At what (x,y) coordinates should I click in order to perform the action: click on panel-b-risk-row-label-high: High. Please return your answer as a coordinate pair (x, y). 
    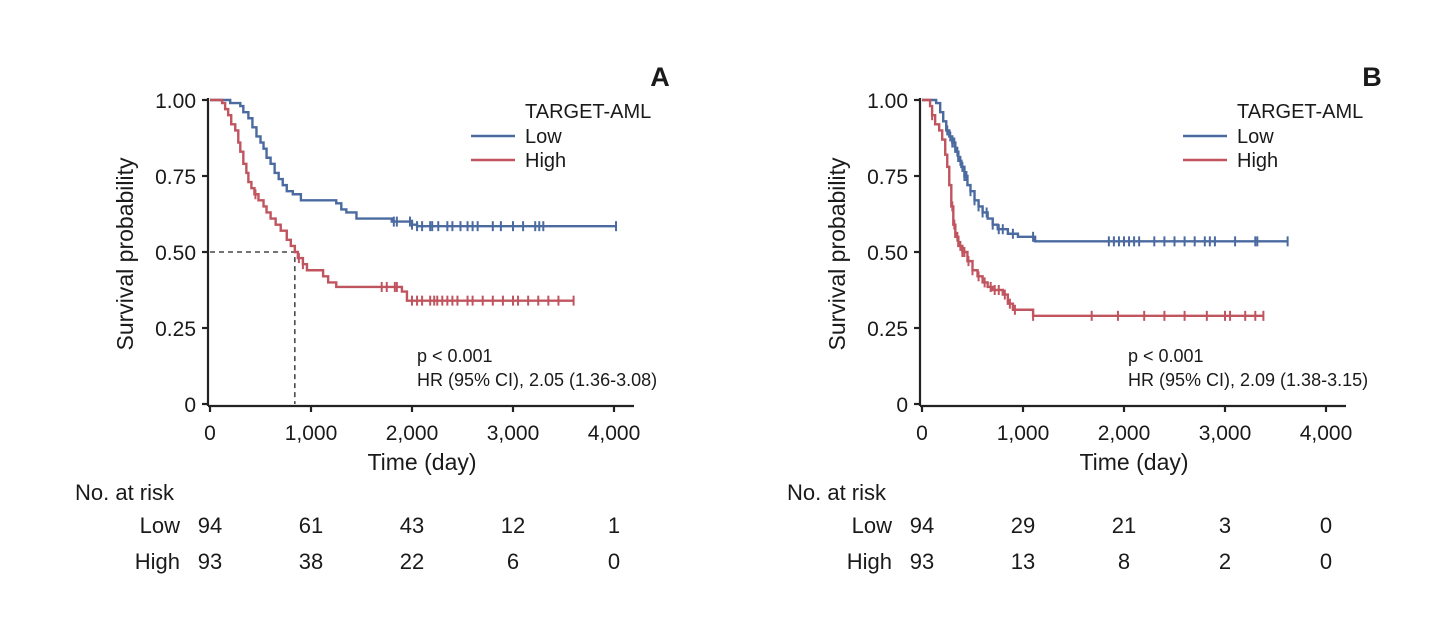
    Looking at the image, I should click on (869, 561).